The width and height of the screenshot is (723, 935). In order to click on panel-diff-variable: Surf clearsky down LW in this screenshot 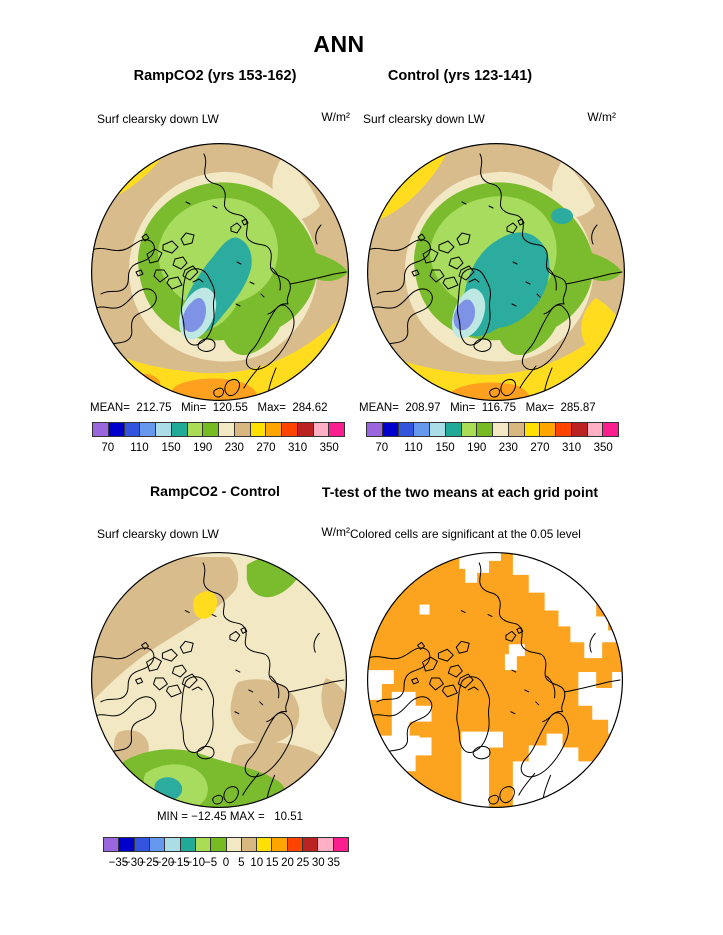, I will do `click(158, 534)`.